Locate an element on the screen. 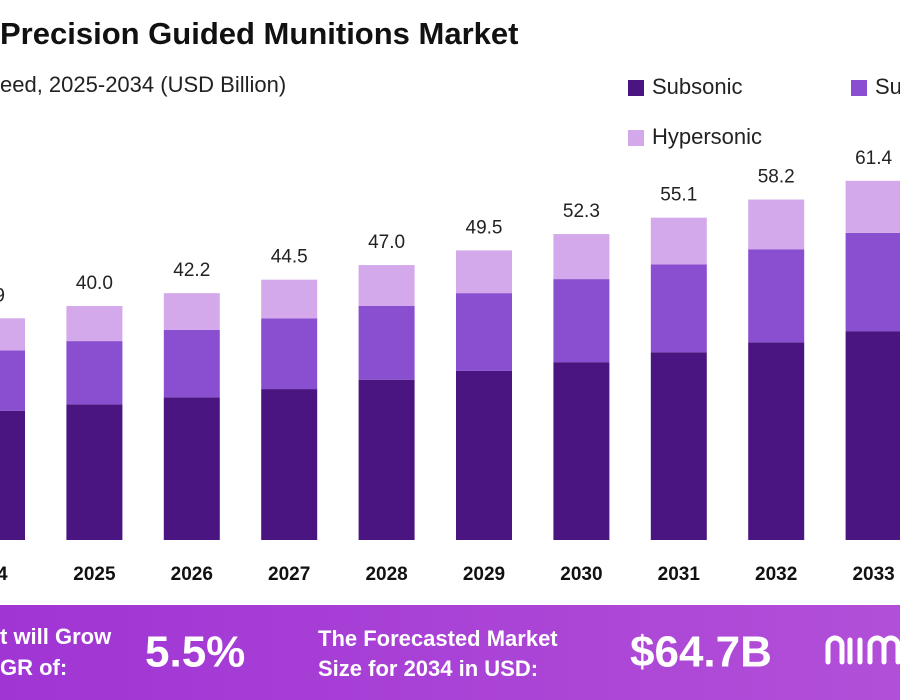 The height and width of the screenshot is (700, 900). logo is located at coordinates (862, 650).